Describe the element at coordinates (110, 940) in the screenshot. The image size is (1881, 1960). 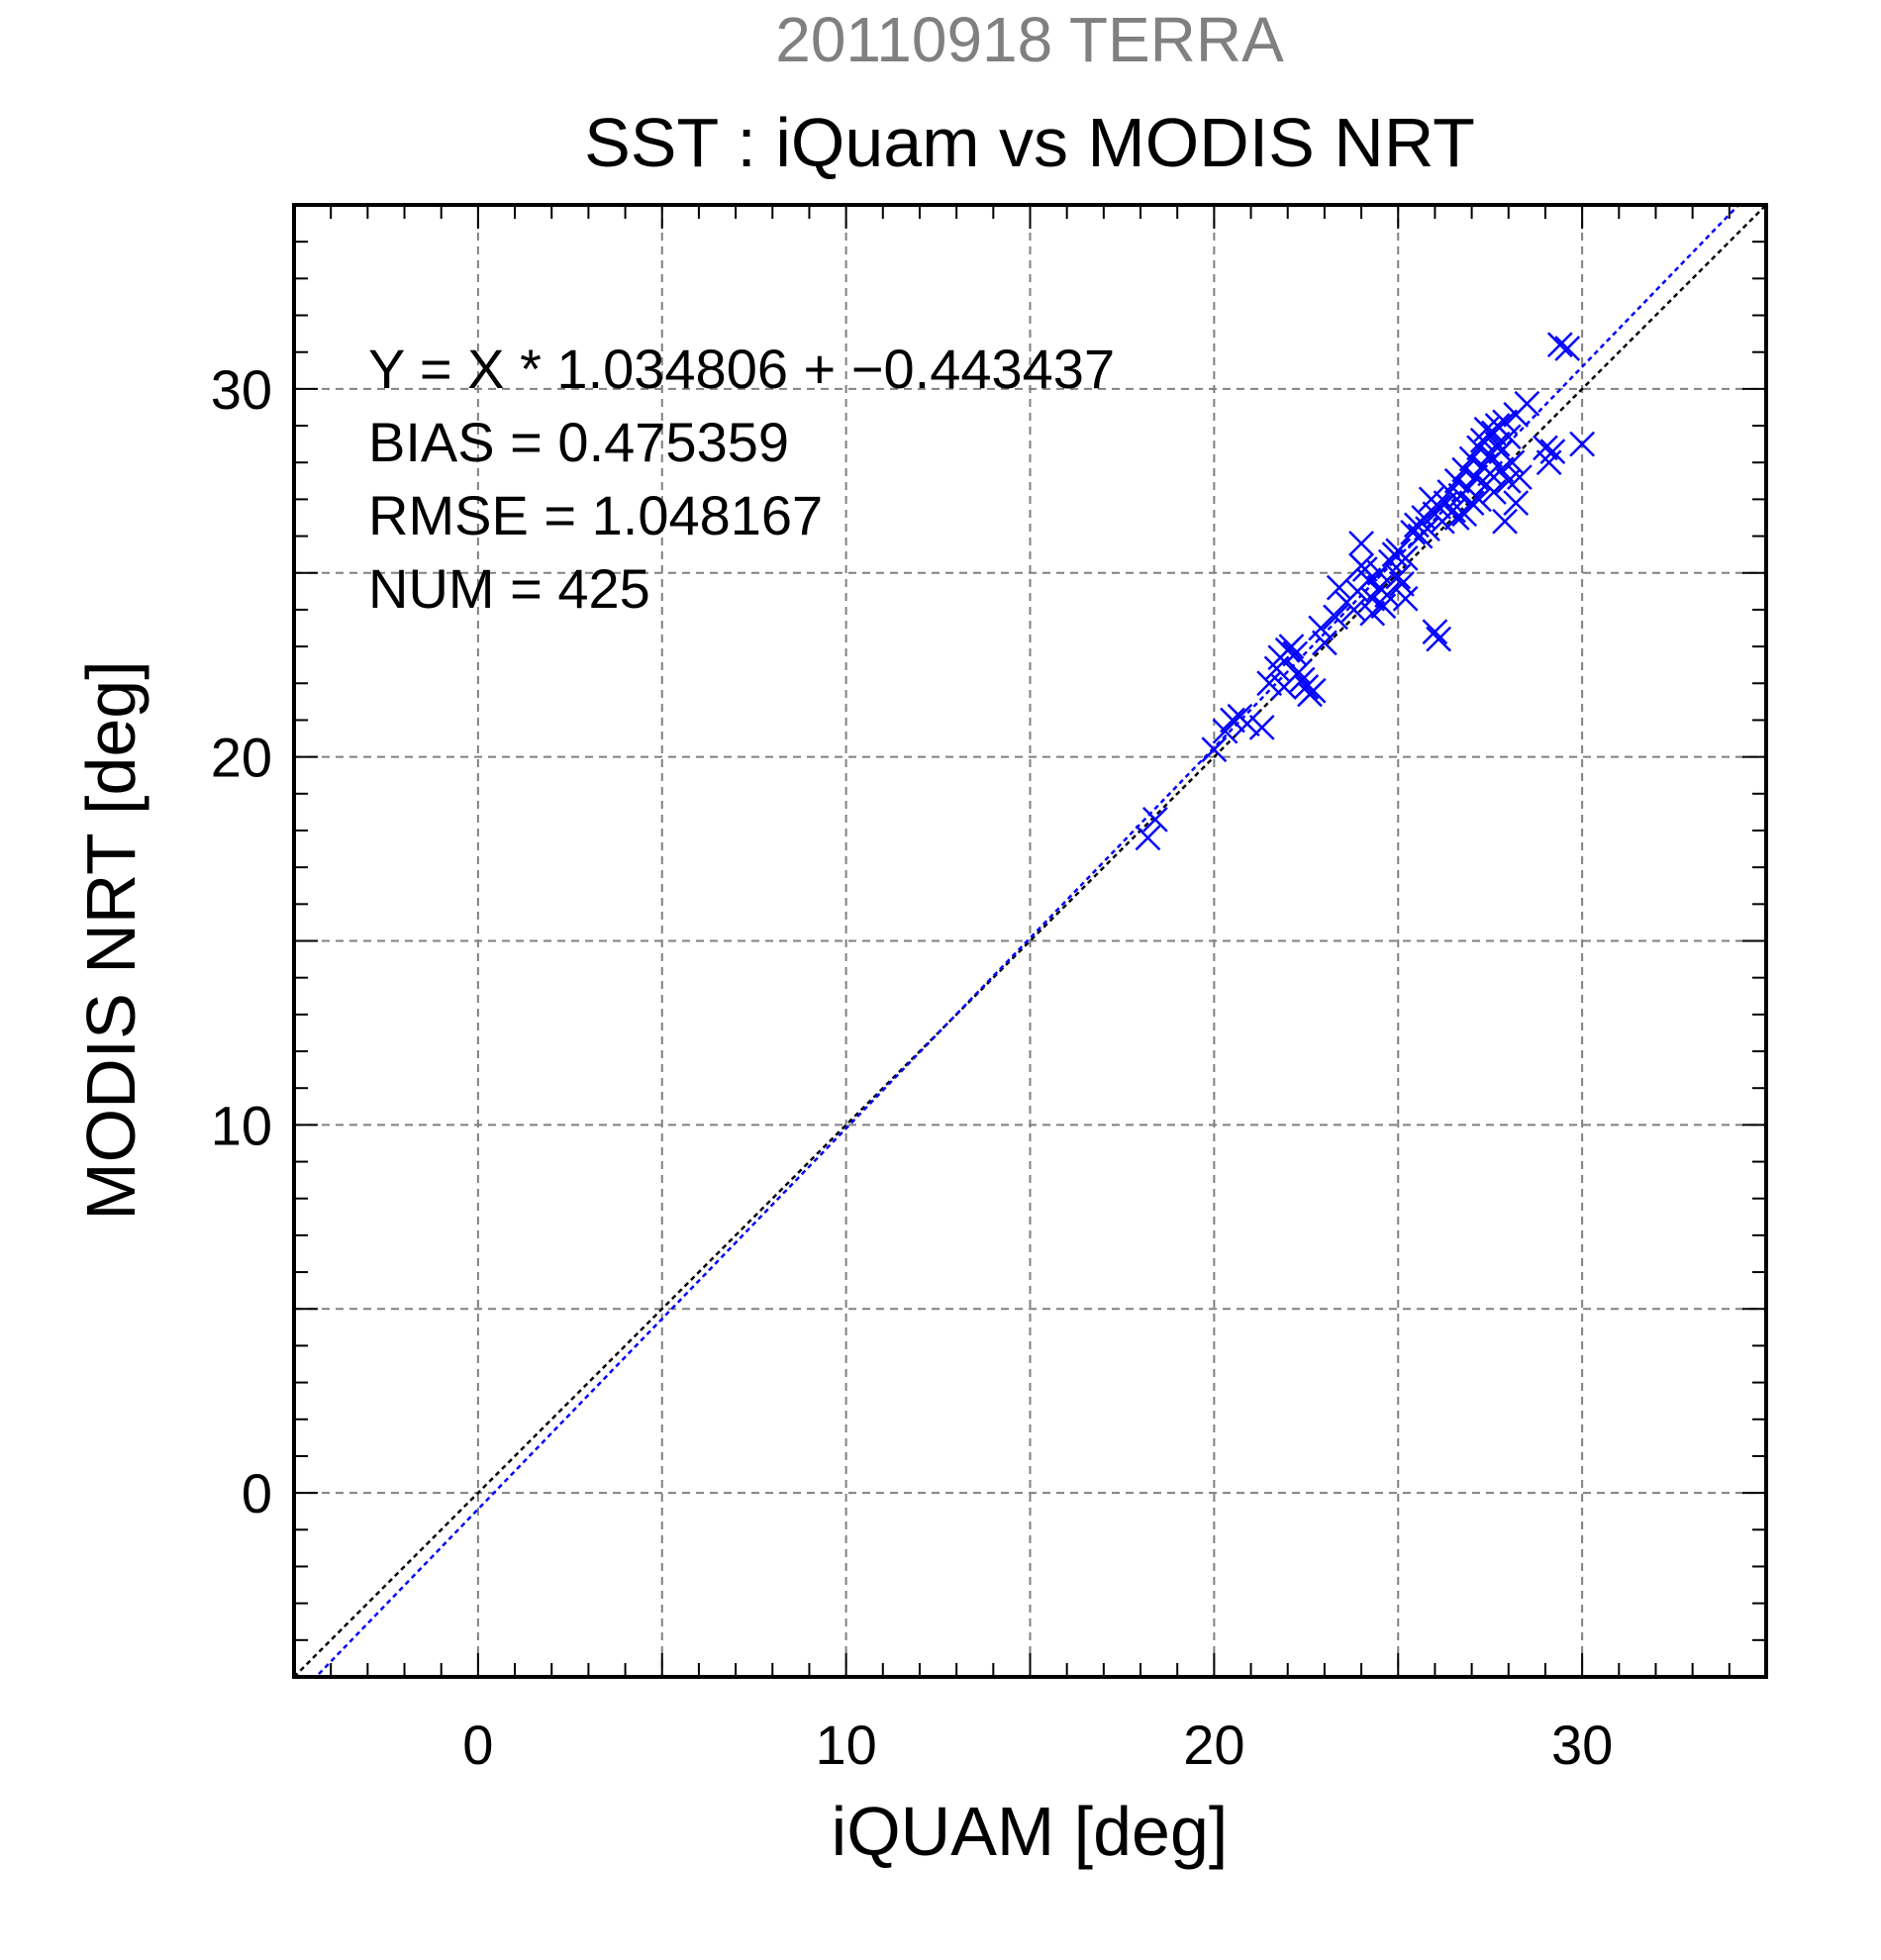
I see `y-axis-label: MODIS NRT [deg]` at that location.